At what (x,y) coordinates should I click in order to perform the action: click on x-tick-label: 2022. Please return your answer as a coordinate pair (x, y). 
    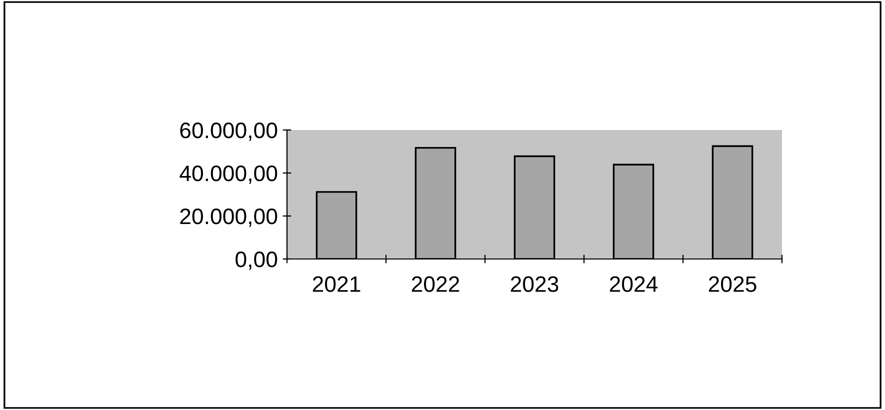
    Looking at the image, I should click on (436, 284).